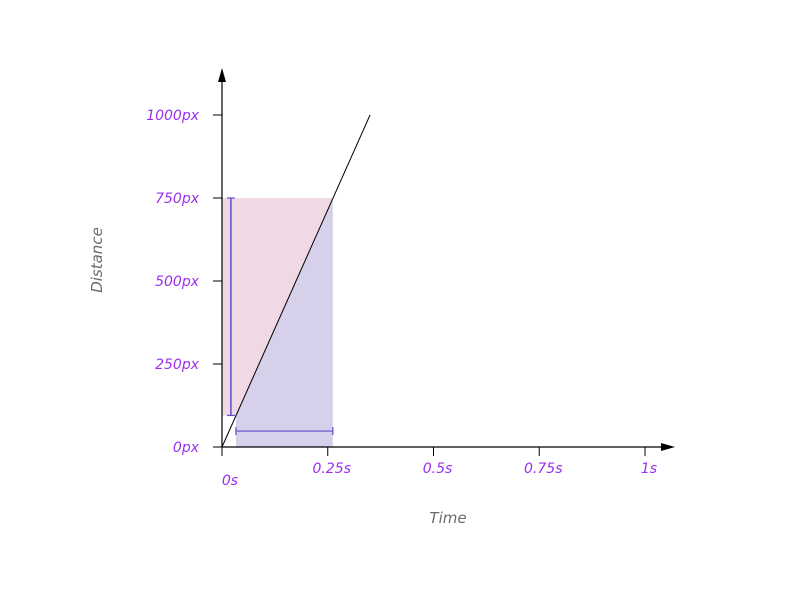  Describe the element at coordinates (649, 469) in the screenshot. I see `x-tick-label: 1s` at that location.